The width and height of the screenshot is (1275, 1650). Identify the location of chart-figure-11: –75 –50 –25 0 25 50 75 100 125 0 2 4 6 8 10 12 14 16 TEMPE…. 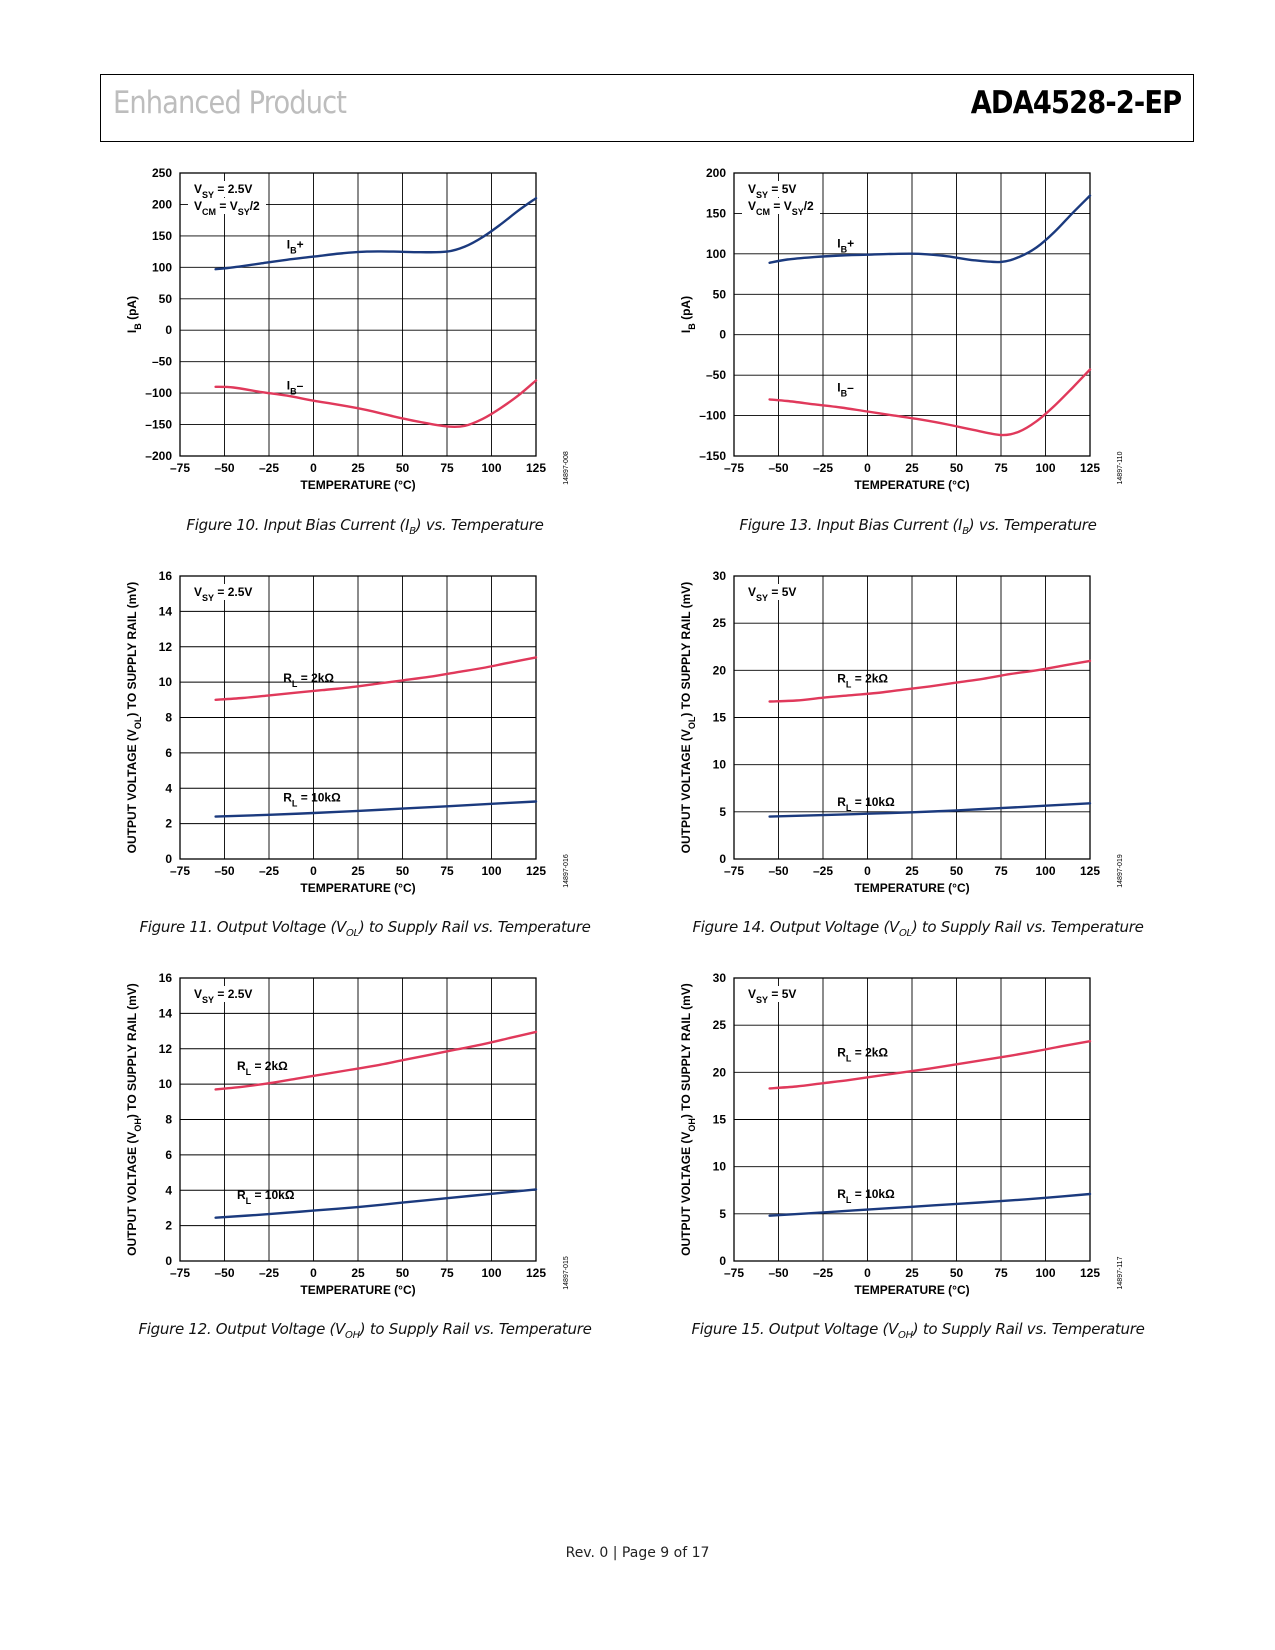
(348, 740).